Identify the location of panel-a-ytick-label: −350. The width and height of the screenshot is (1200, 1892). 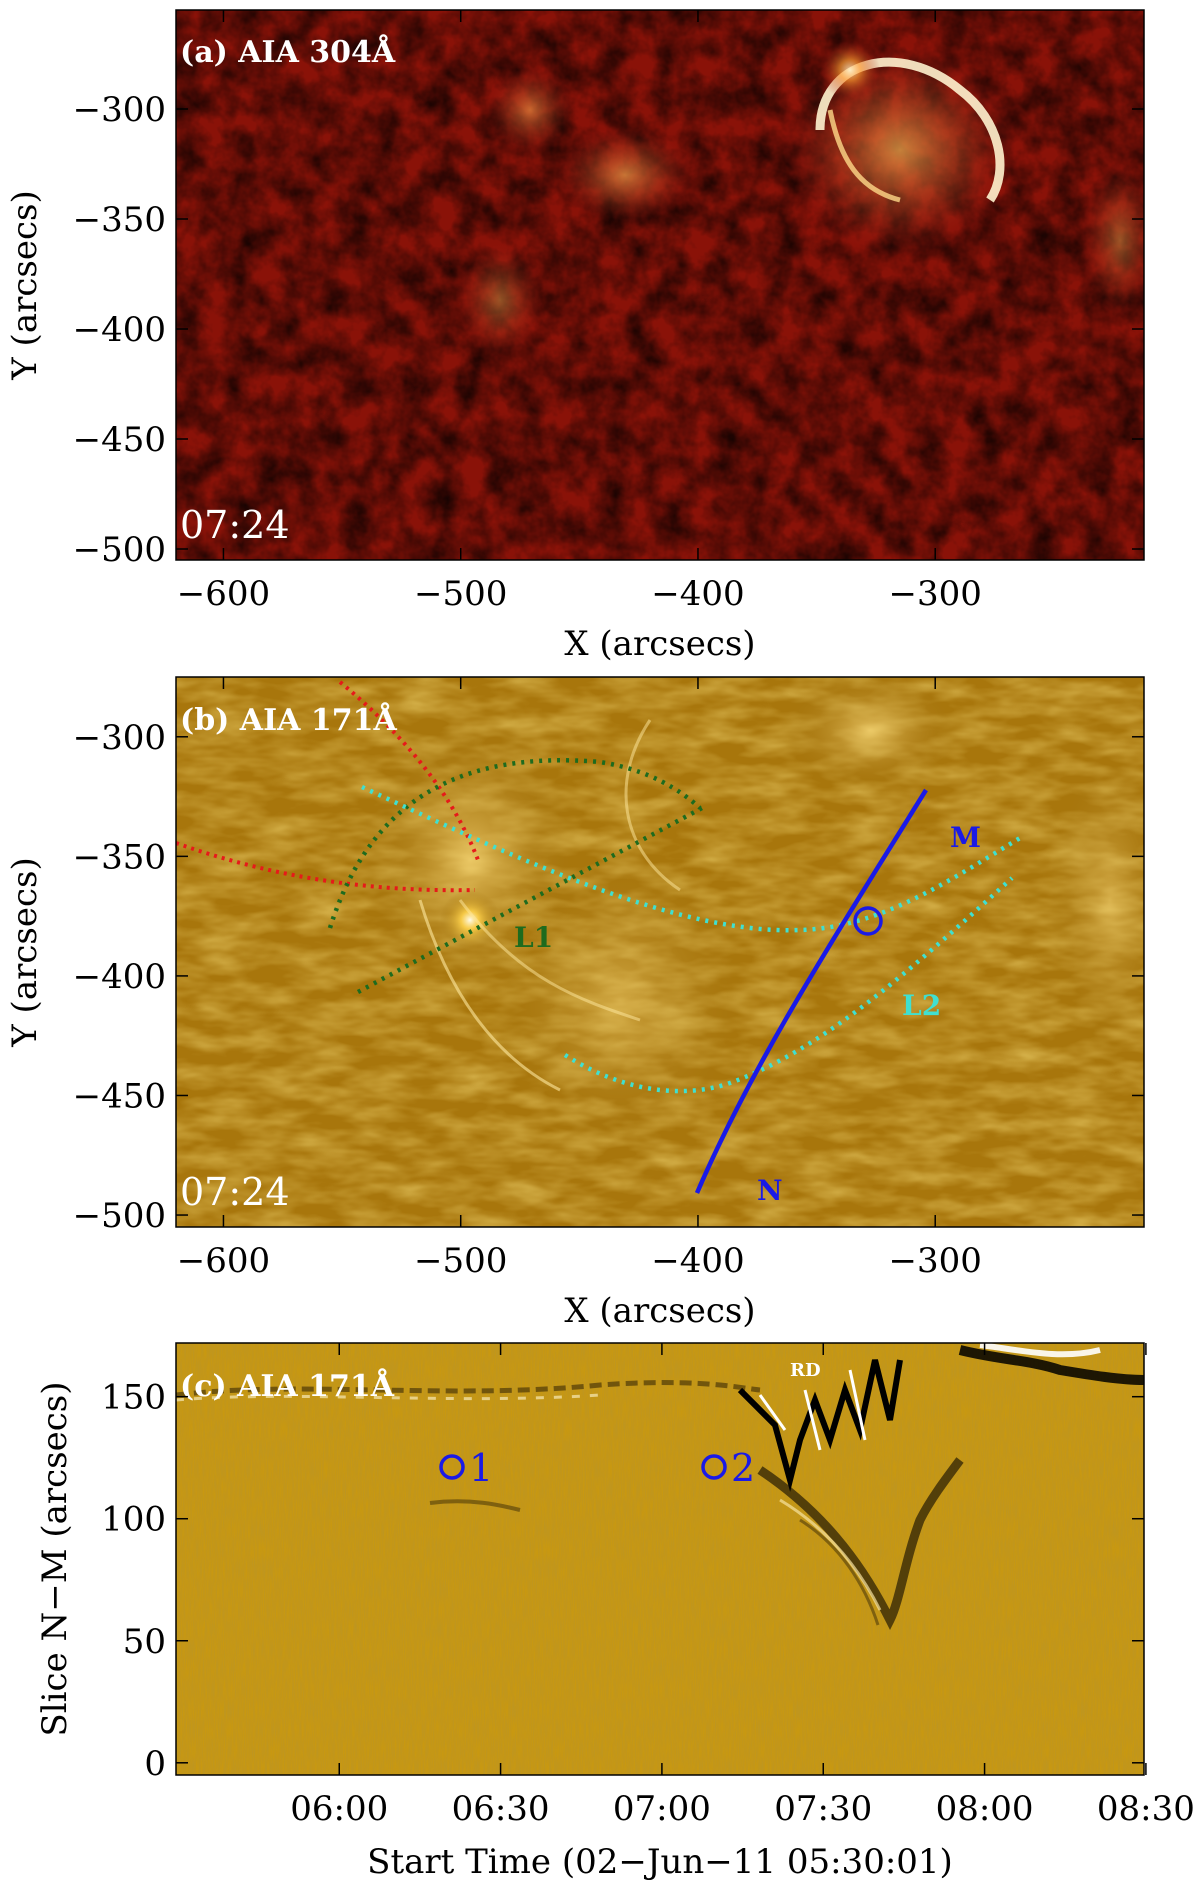
(119, 220).